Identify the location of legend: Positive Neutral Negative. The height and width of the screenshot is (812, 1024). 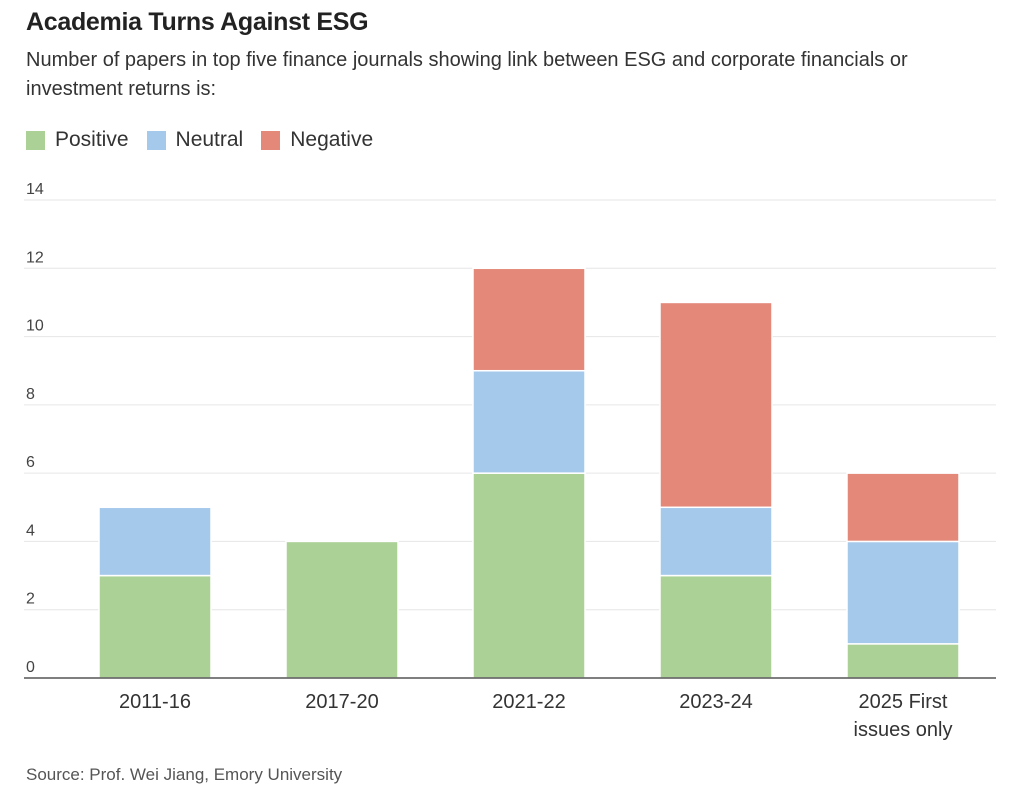
(208, 140).